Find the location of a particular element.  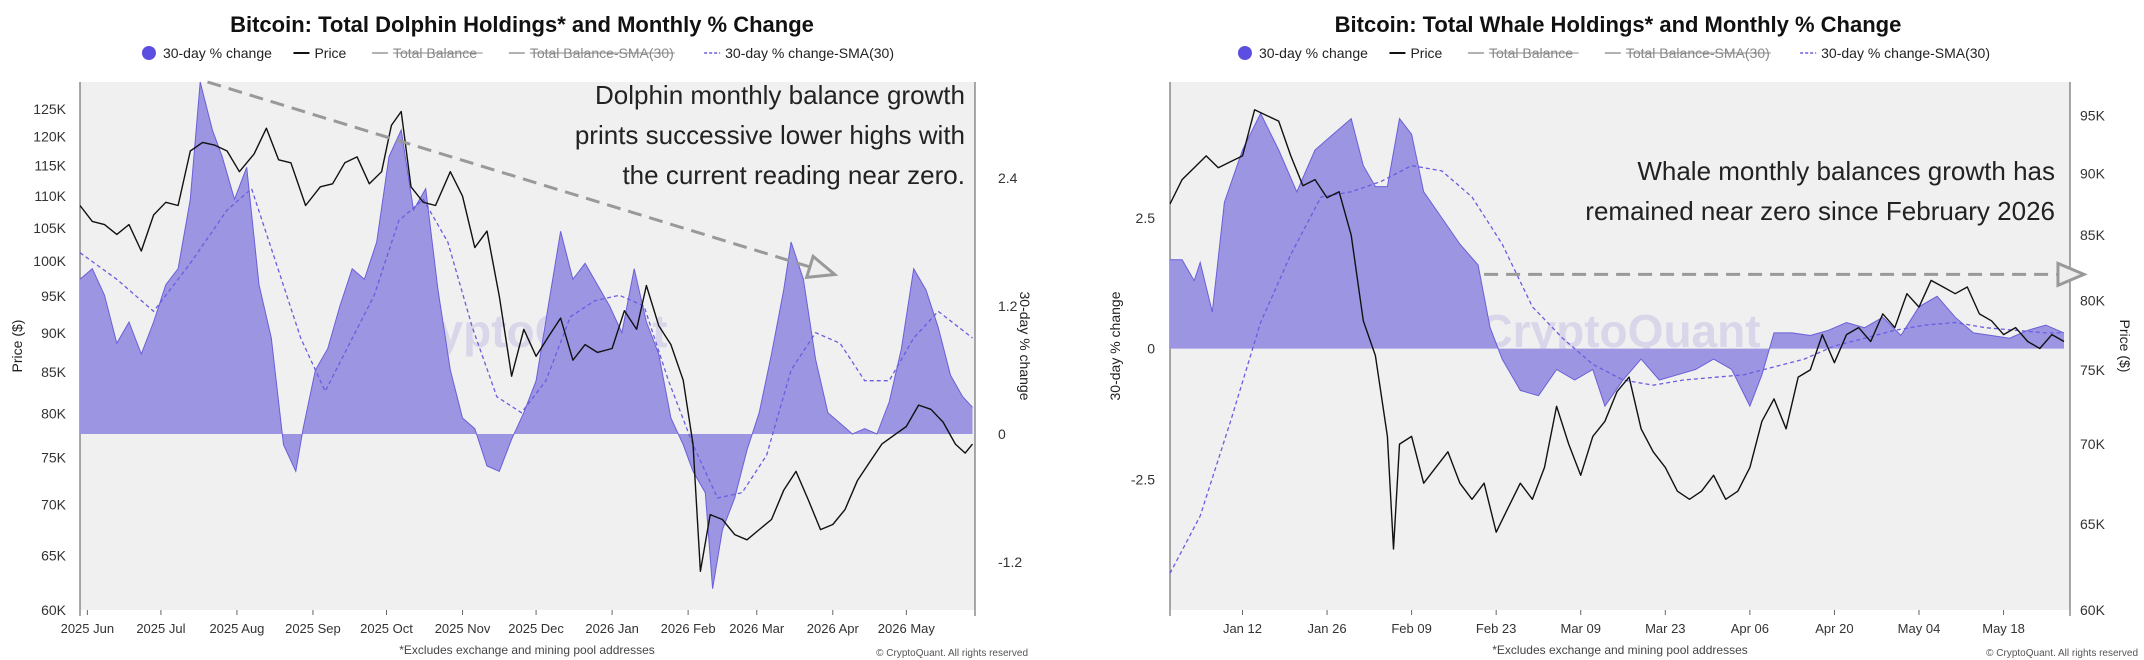

x-tick-label: 2025 Nov is located at coordinates (463, 628).